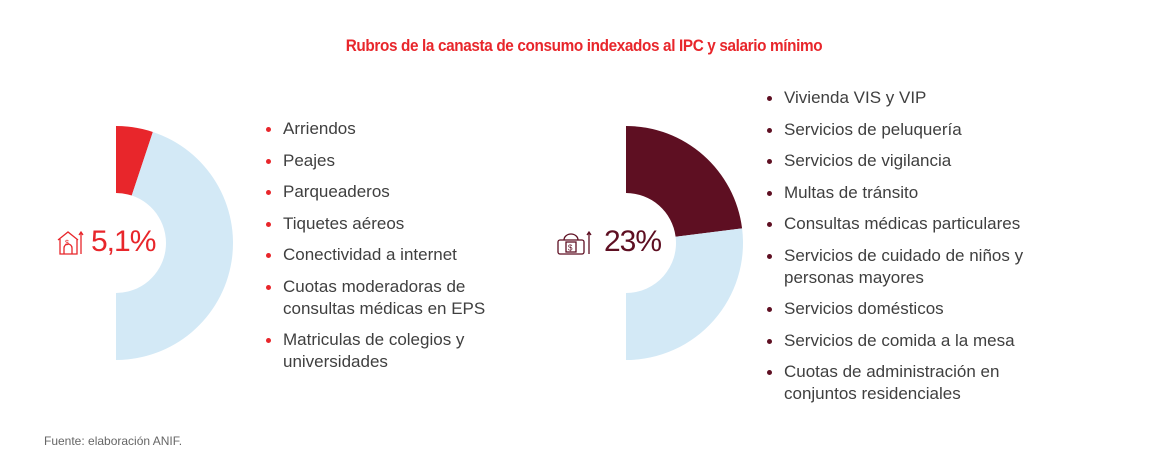 This screenshot has height=452, width=1168. What do you see at coordinates (386, 351) in the screenshot?
I see `list-item: Matriculas de colegios y universidades` at bounding box center [386, 351].